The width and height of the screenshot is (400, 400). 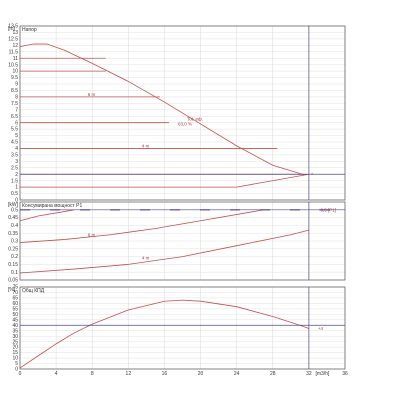 I want to click on head-ytick: 0.5, so click(x=14, y=194).